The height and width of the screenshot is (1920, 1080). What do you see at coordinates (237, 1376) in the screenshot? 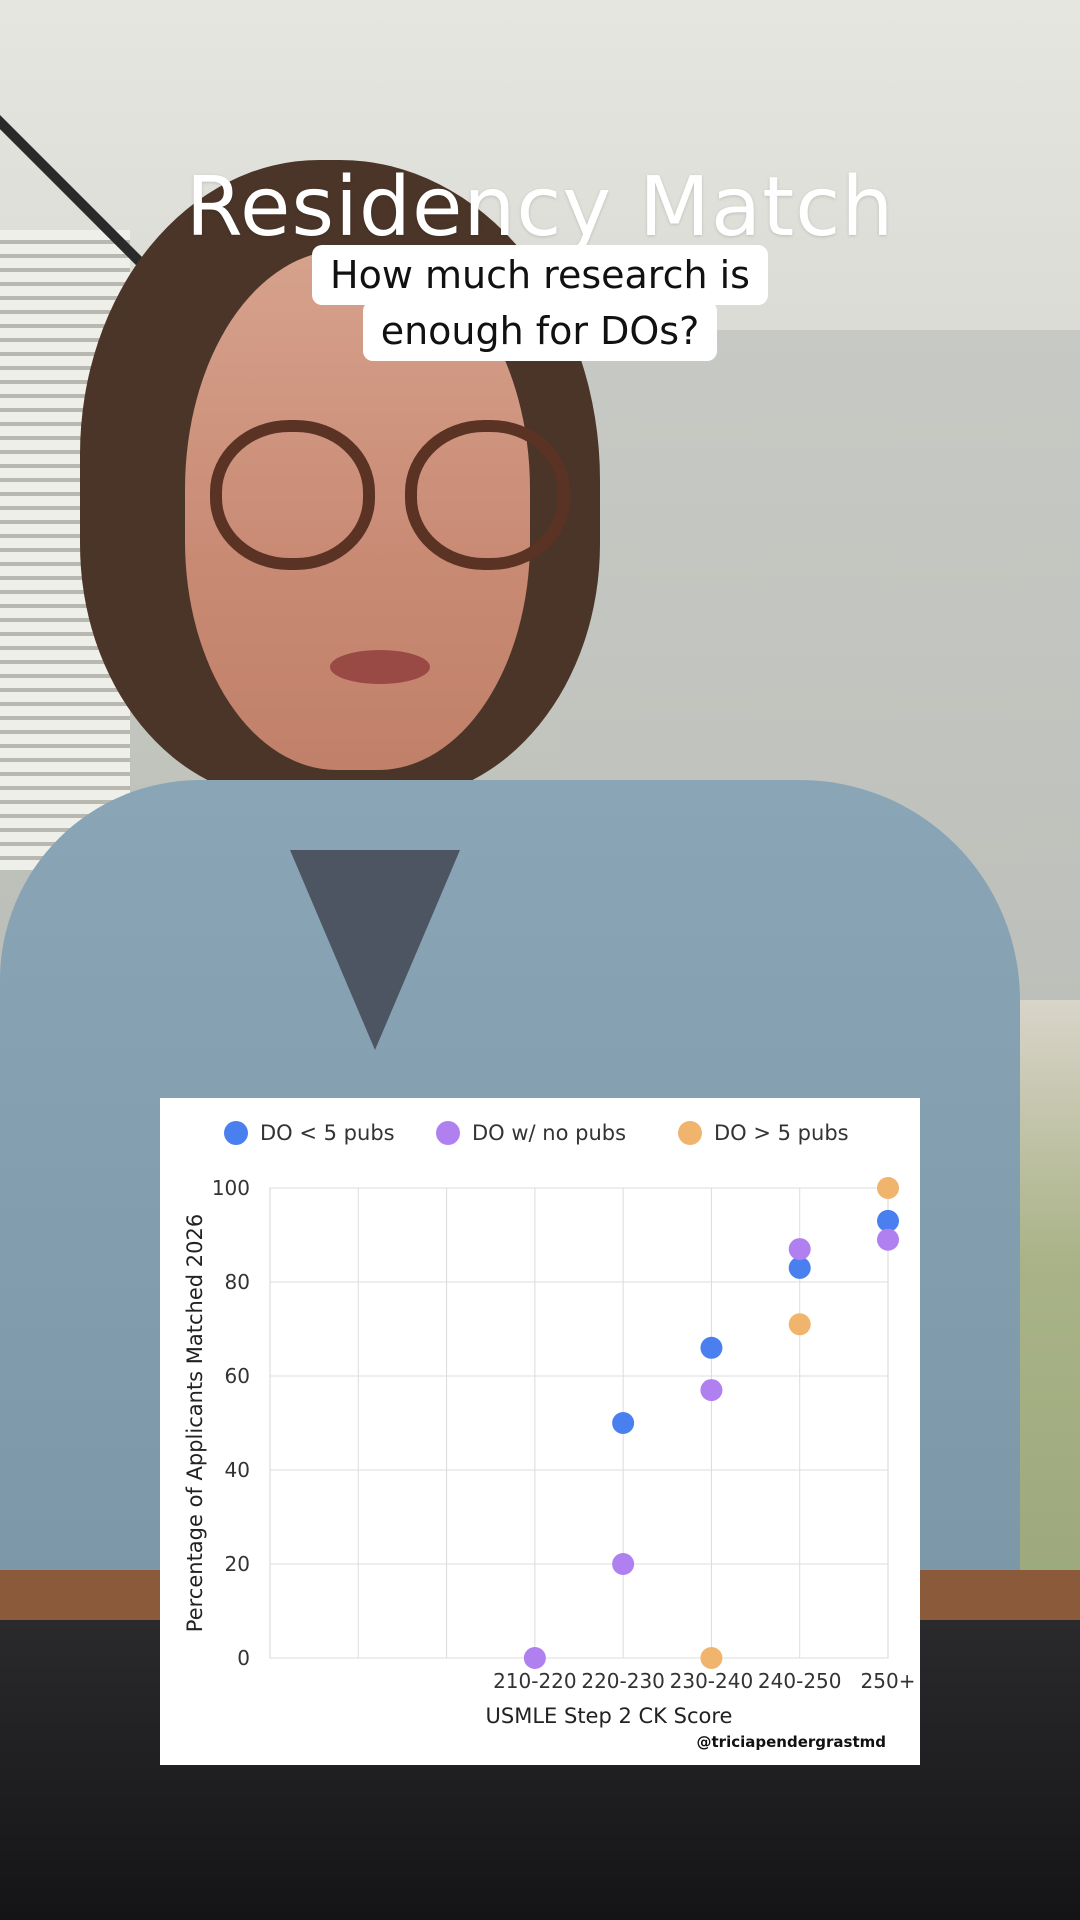
I see `y-tick-label: 60` at bounding box center [237, 1376].